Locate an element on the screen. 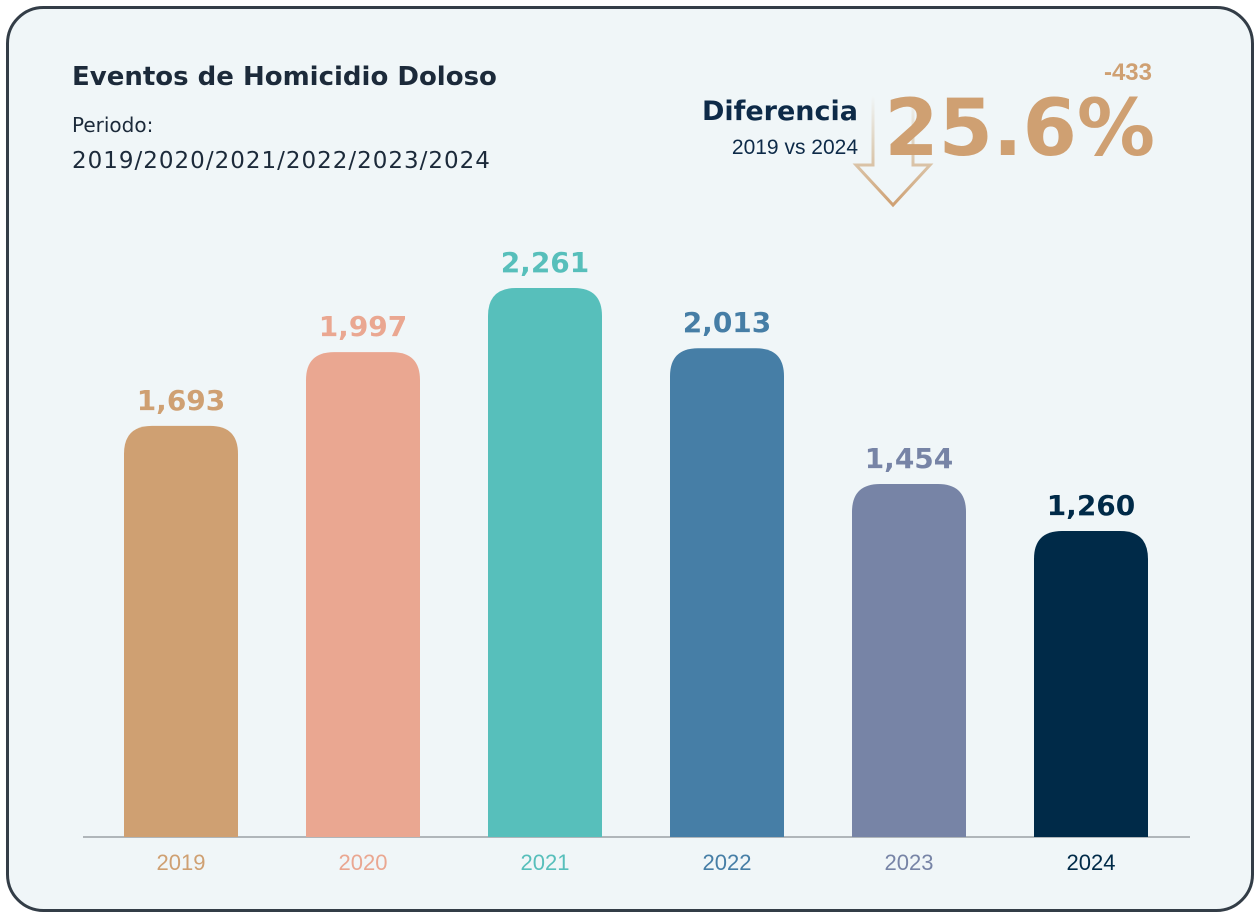 The width and height of the screenshot is (1260, 918). change-percent: 25.6% is located at coordinates (1019, 129).